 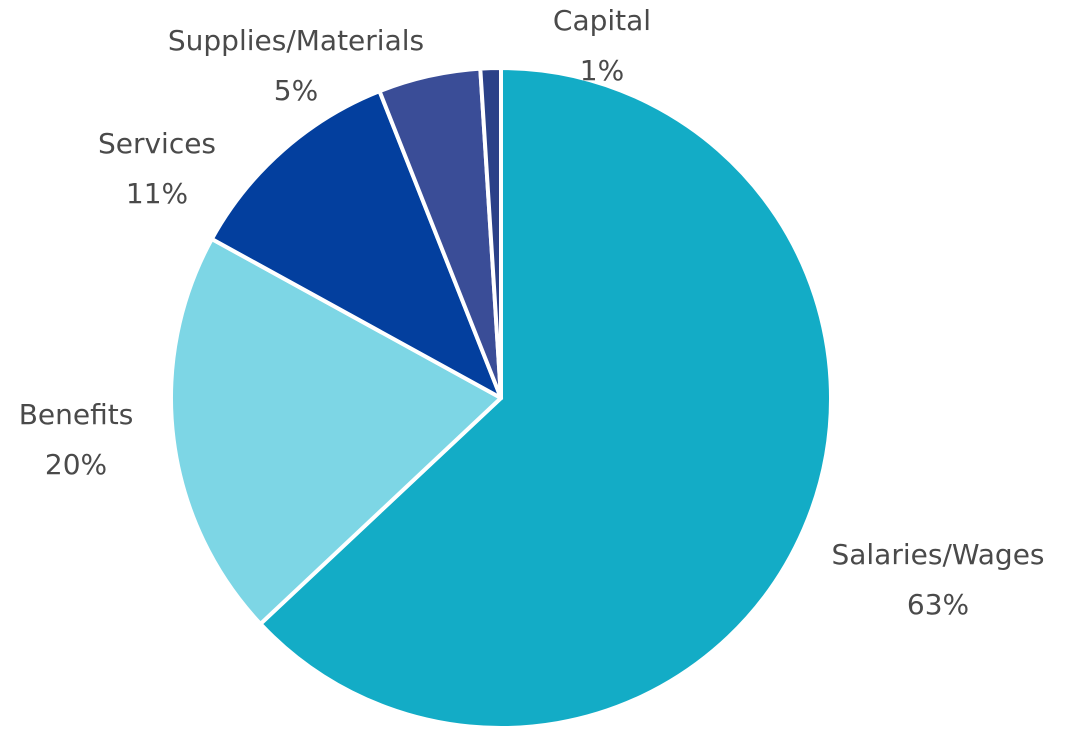 I want to click on slice-value-capital: 1%, so click(x=602, y=70).